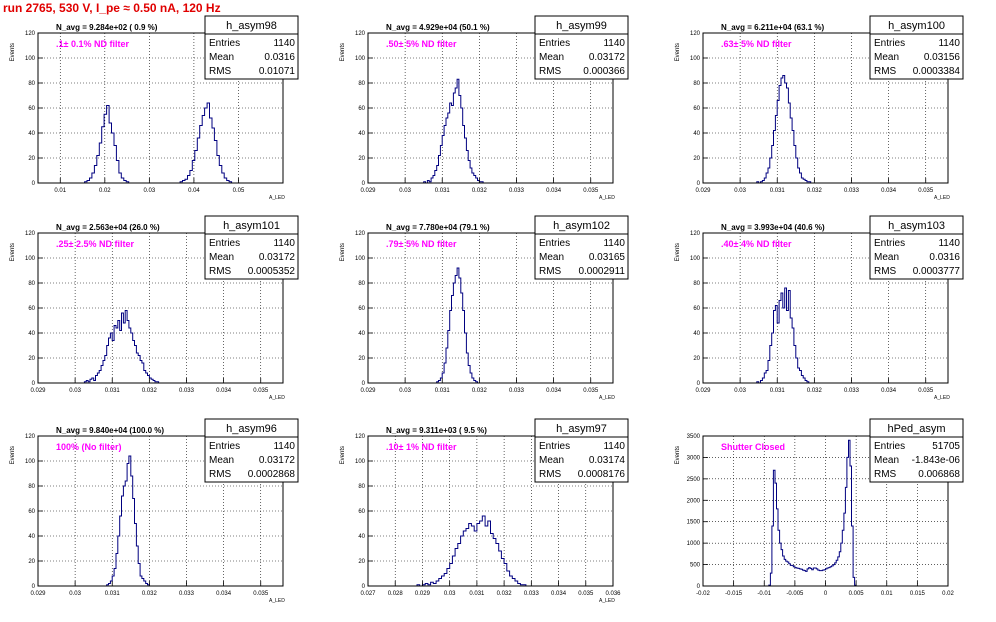 Image resolution: width=996 pixels, height=622 pixels. Describe the element at coordinates (251, 429) in the screenshot. I see `stats-title: h_asym96` at that location.